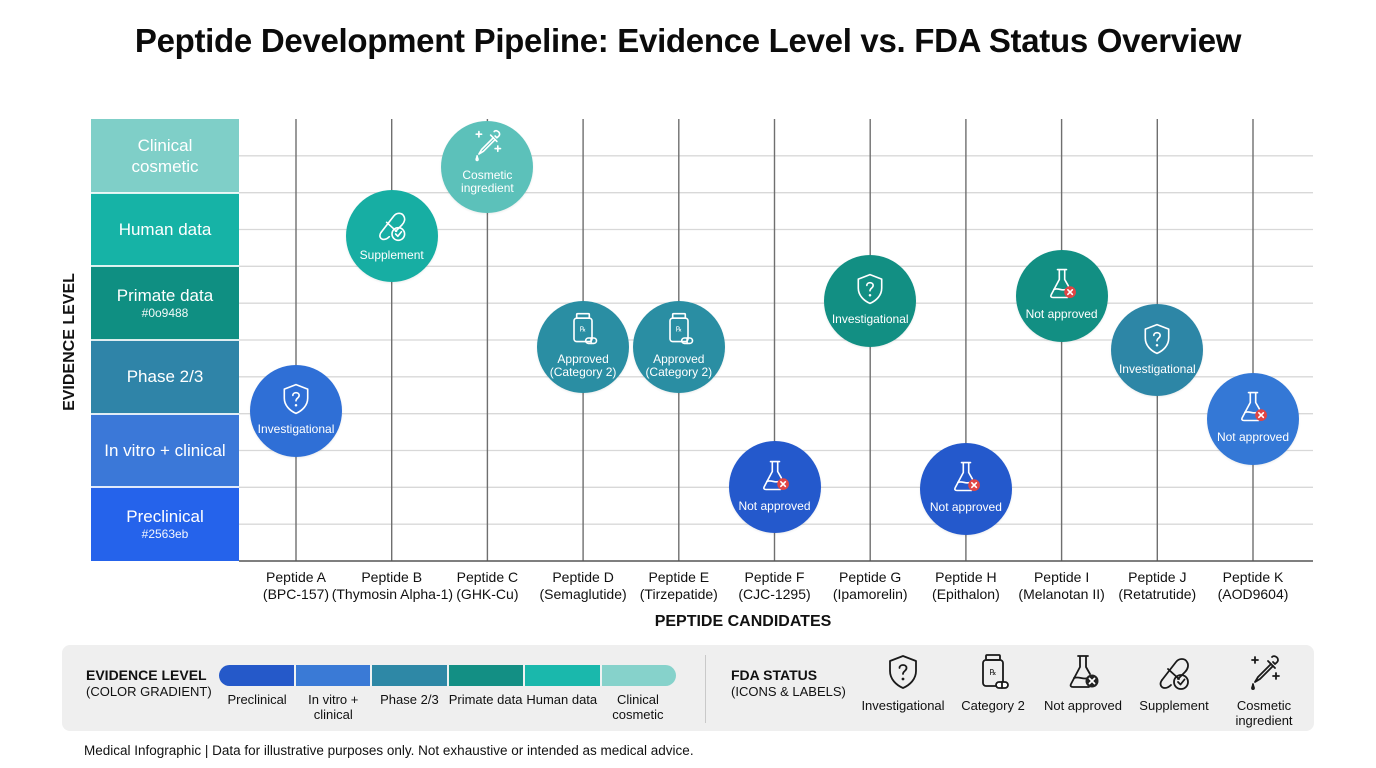  I want to click on evidence-band-clinical-cosmetic: Clinical cosmetic, so click(165, 156).